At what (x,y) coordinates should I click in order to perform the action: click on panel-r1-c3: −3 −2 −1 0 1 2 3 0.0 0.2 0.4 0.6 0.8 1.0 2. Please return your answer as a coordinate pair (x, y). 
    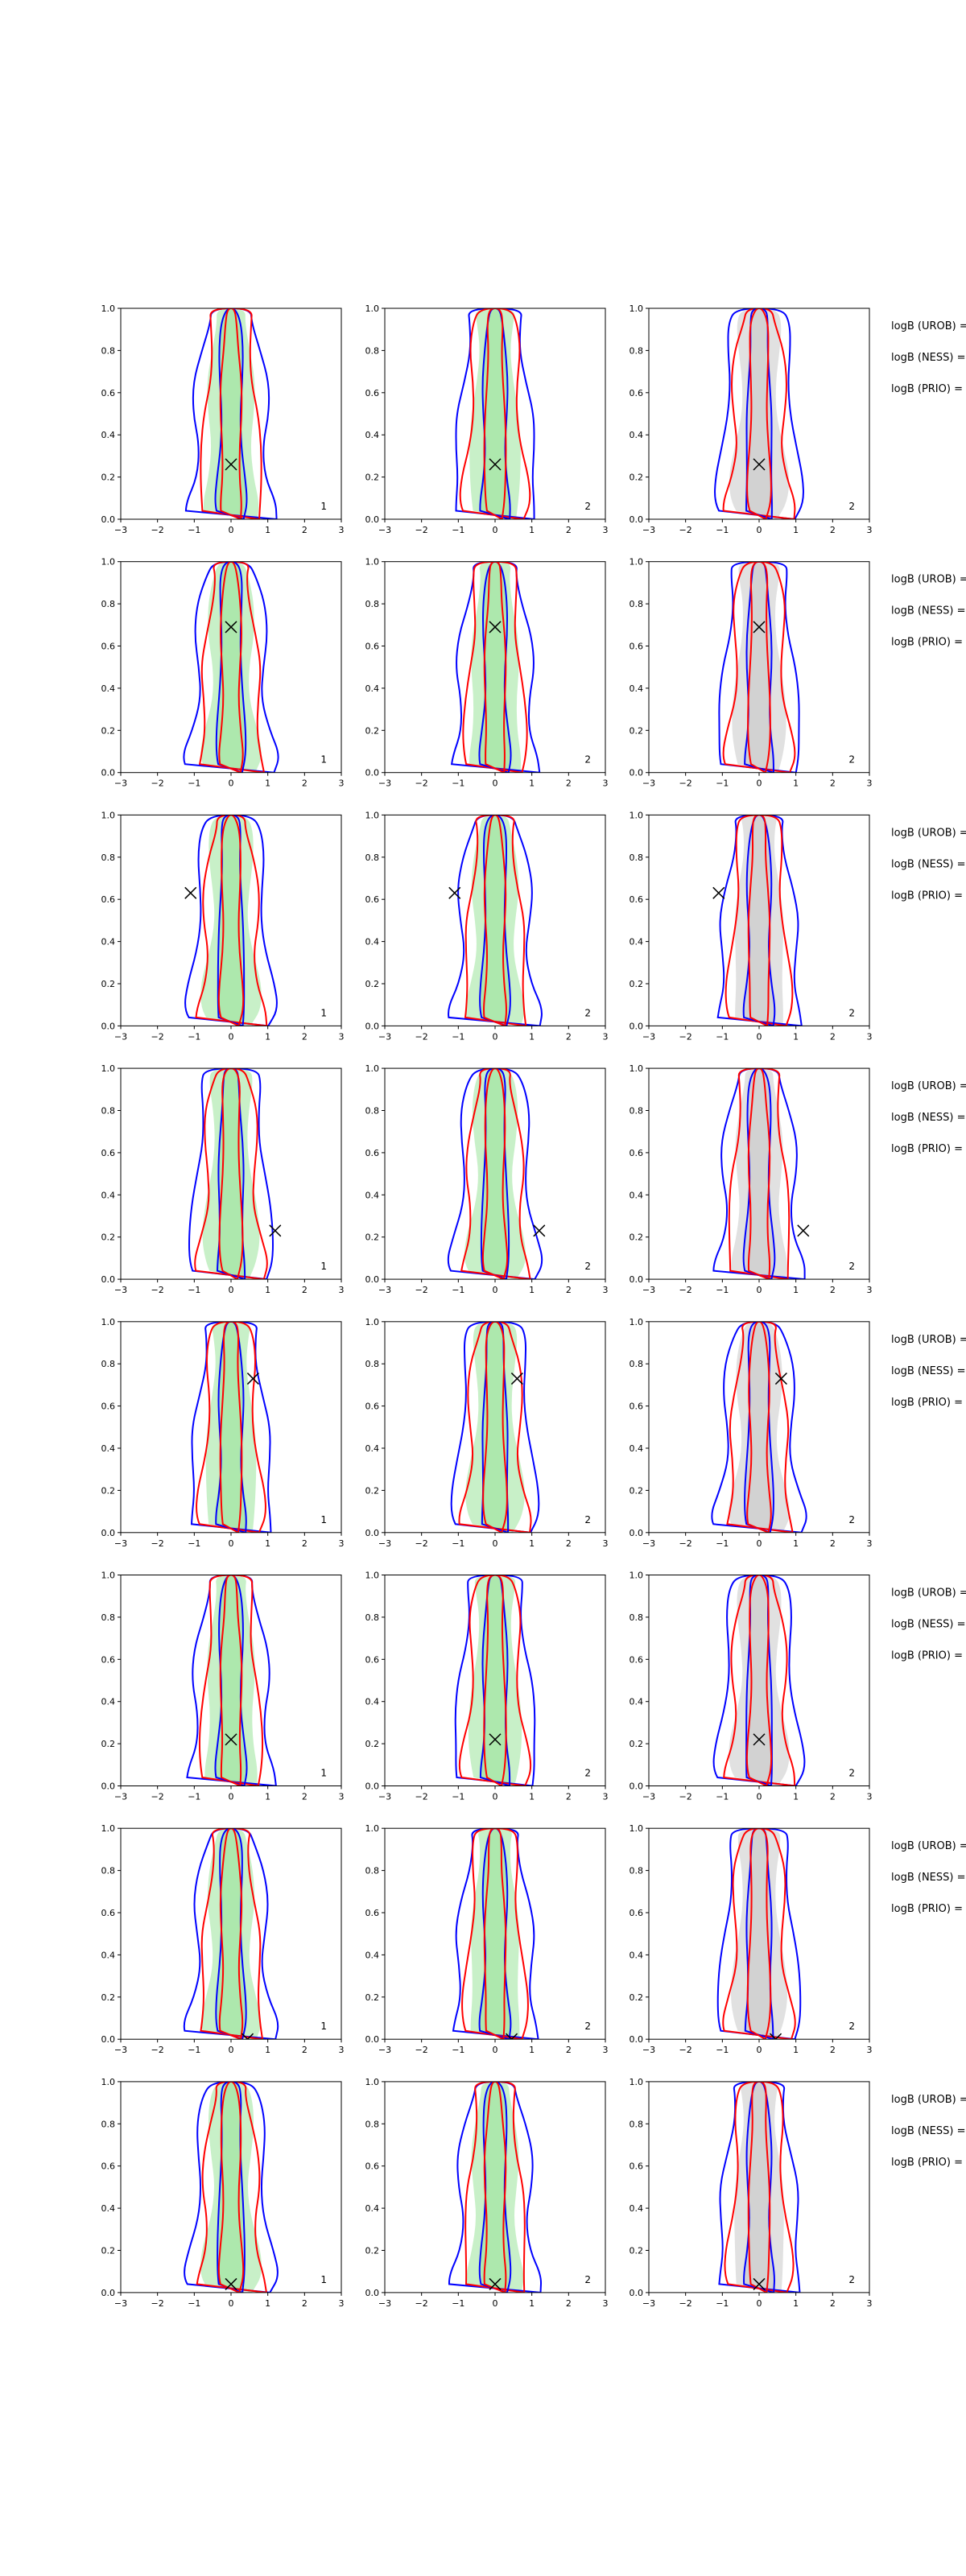
    Looking at the image, I should click on (751, 419).